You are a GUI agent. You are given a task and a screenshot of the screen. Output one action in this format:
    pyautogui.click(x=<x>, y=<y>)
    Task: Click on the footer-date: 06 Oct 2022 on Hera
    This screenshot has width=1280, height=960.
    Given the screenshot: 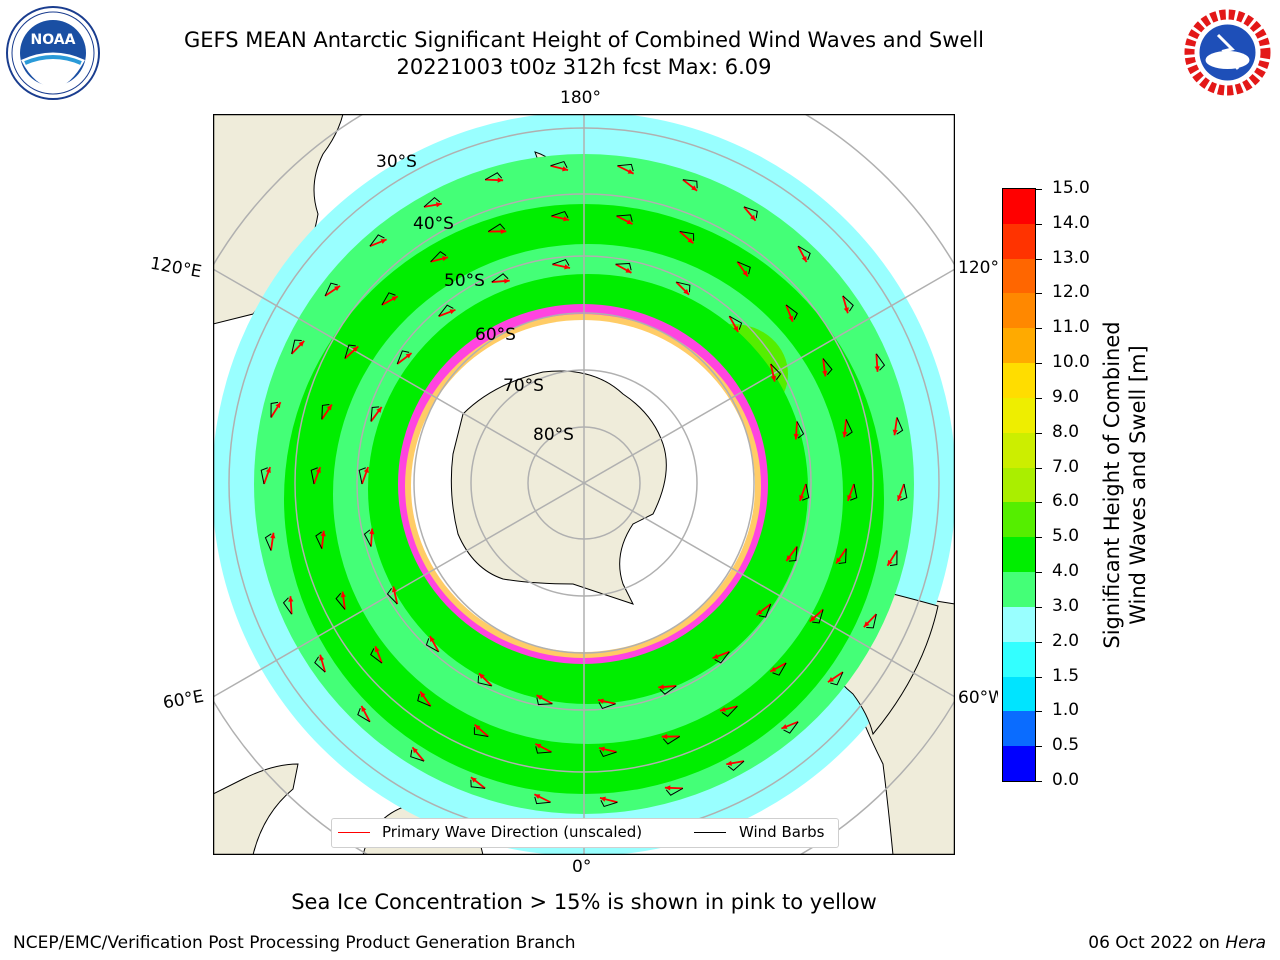 What is the action you would take?
    pyautogui.click(x=1177, y=943)
    